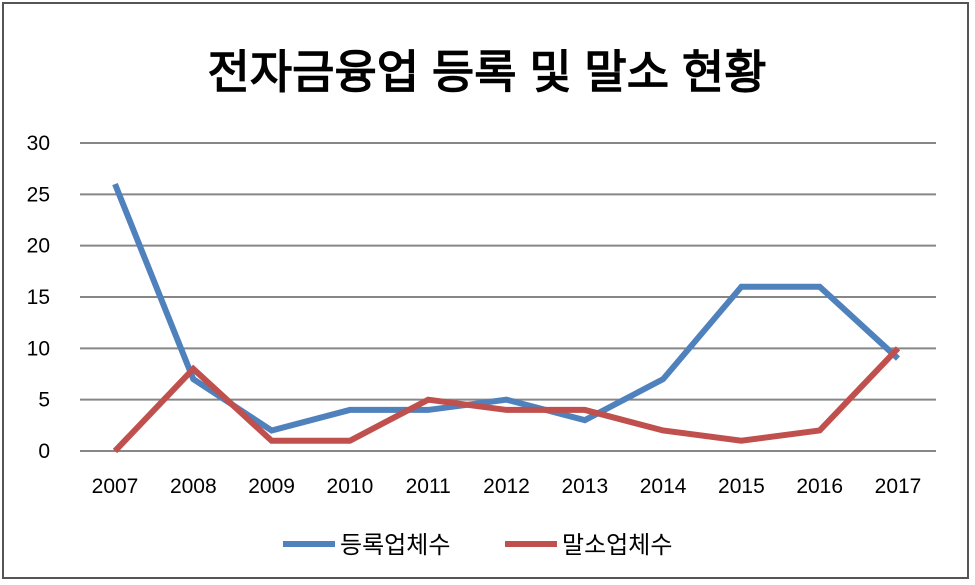 This screenshot has width=975, height=585. What do you see at coordinates (271, 486) in the screenshot?
I see `x-tick-label: 2009` at bounding box center [271, 486].